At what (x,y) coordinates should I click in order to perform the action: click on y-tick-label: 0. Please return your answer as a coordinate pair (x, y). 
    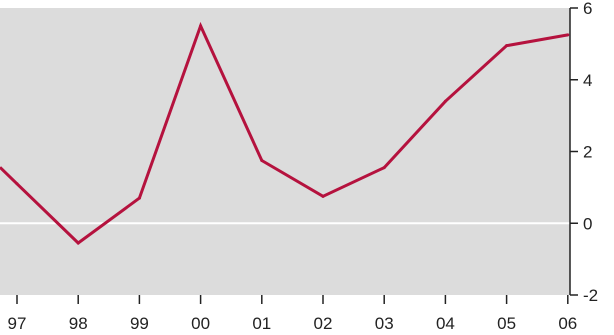
    Looking at the image, I should click on (587, 223).